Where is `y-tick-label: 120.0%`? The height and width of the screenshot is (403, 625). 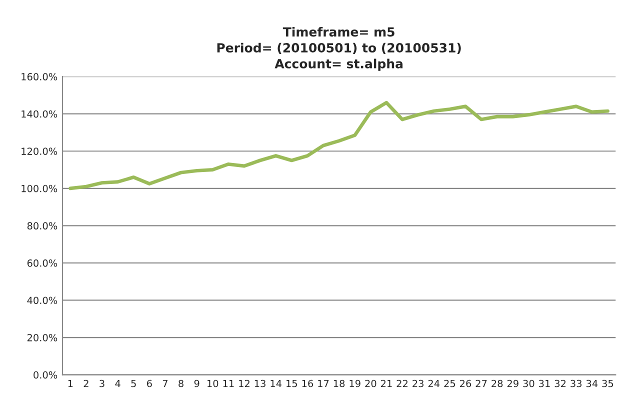
y-tick-label: 120.0% is located at coordinates (40, 151).